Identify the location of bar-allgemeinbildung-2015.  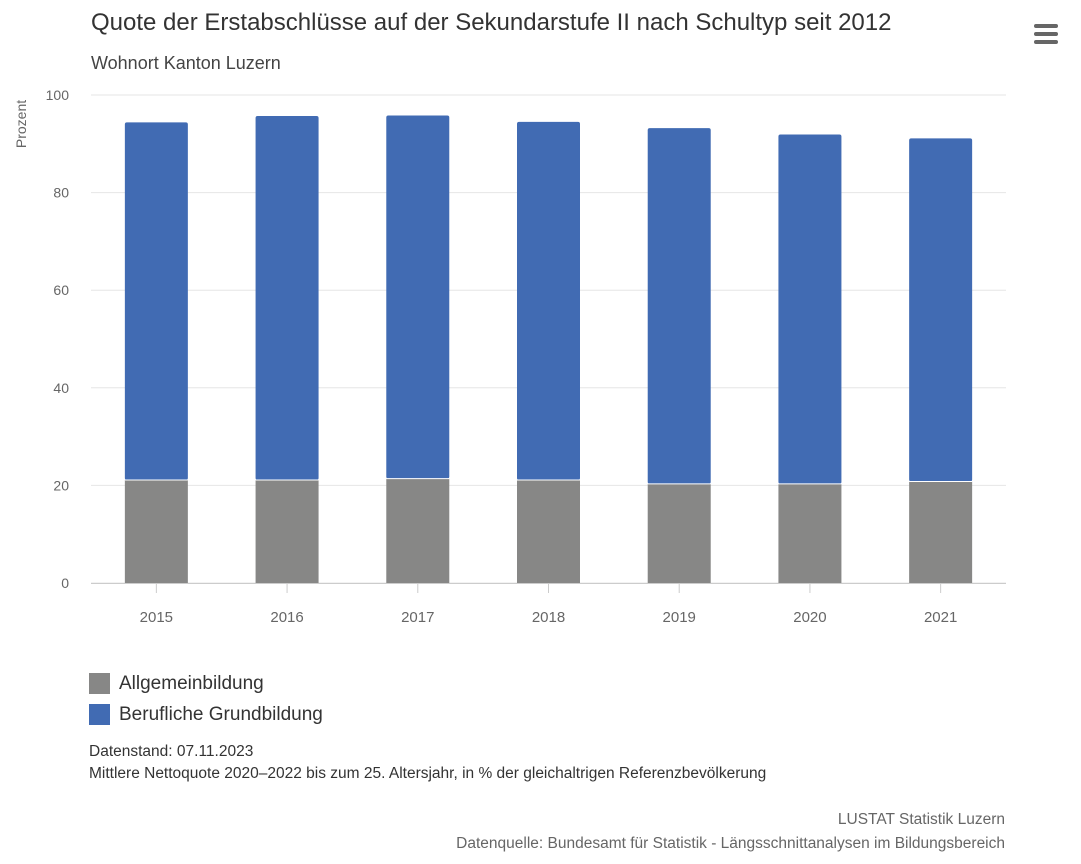
(156, 531).